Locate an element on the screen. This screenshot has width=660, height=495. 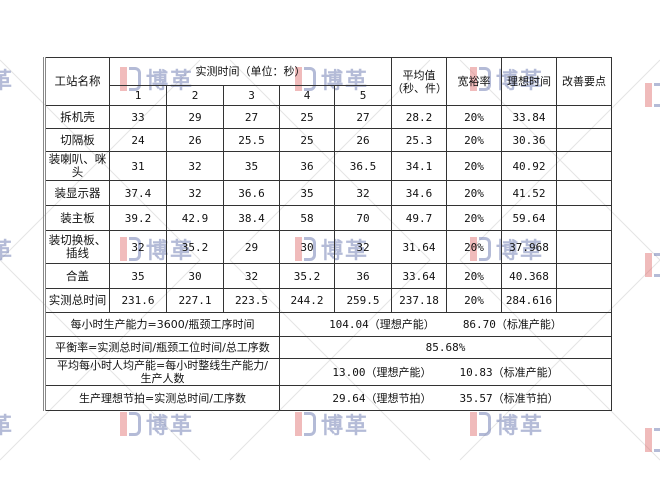
trial-time: 35.2 is located at coordinates (195, 247).